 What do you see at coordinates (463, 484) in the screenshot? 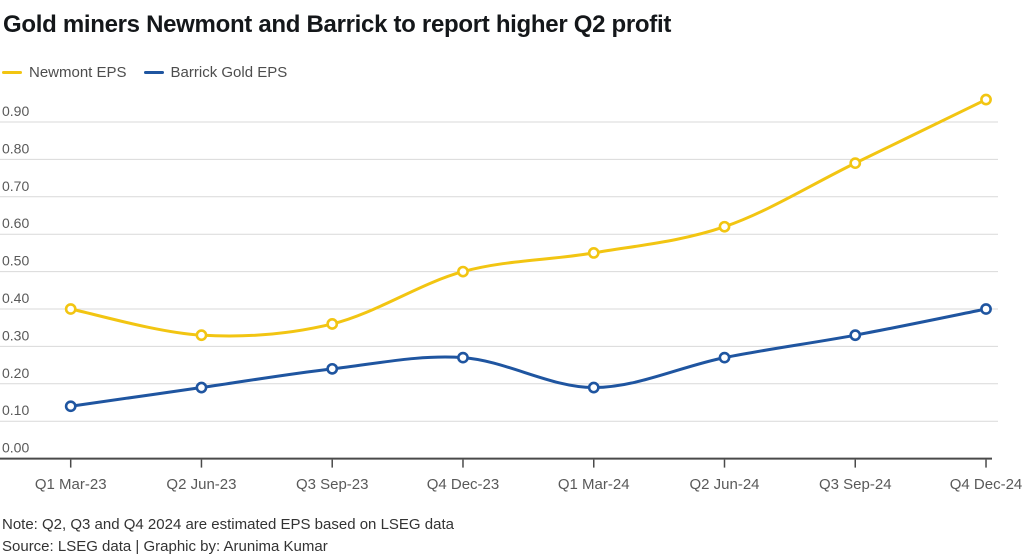
I see `x-tick-label: Q4 Dec-23` at bounding box center [463, 484].